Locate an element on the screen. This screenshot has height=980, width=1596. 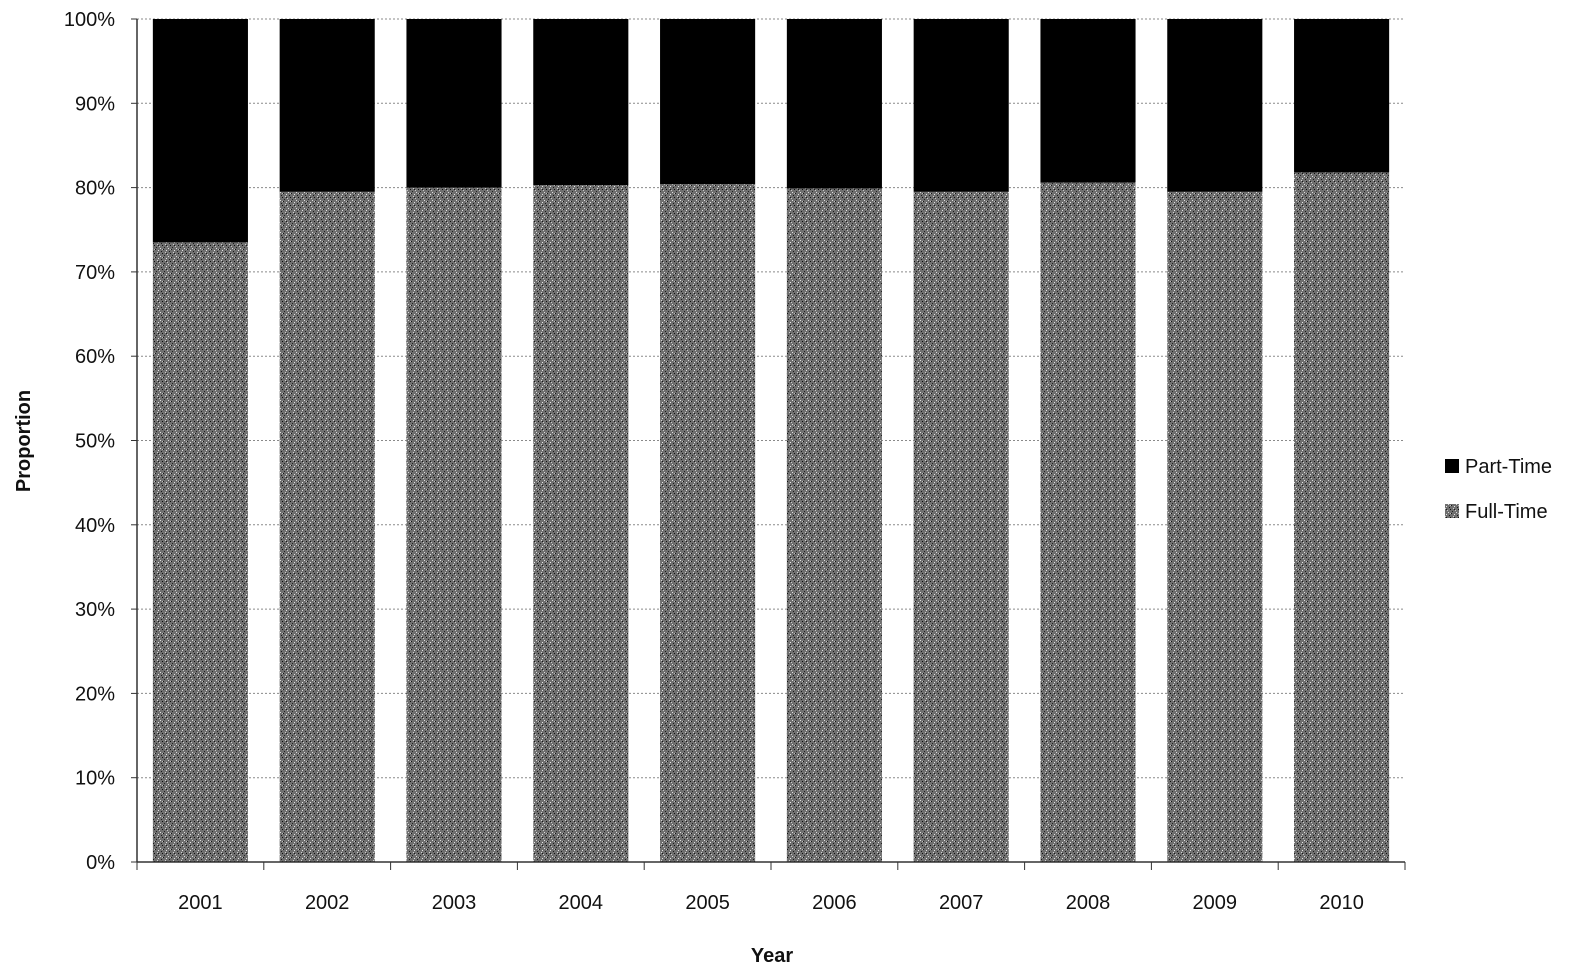
legend-label-part-time: Part-Time is located at coordinates (1508, 467).